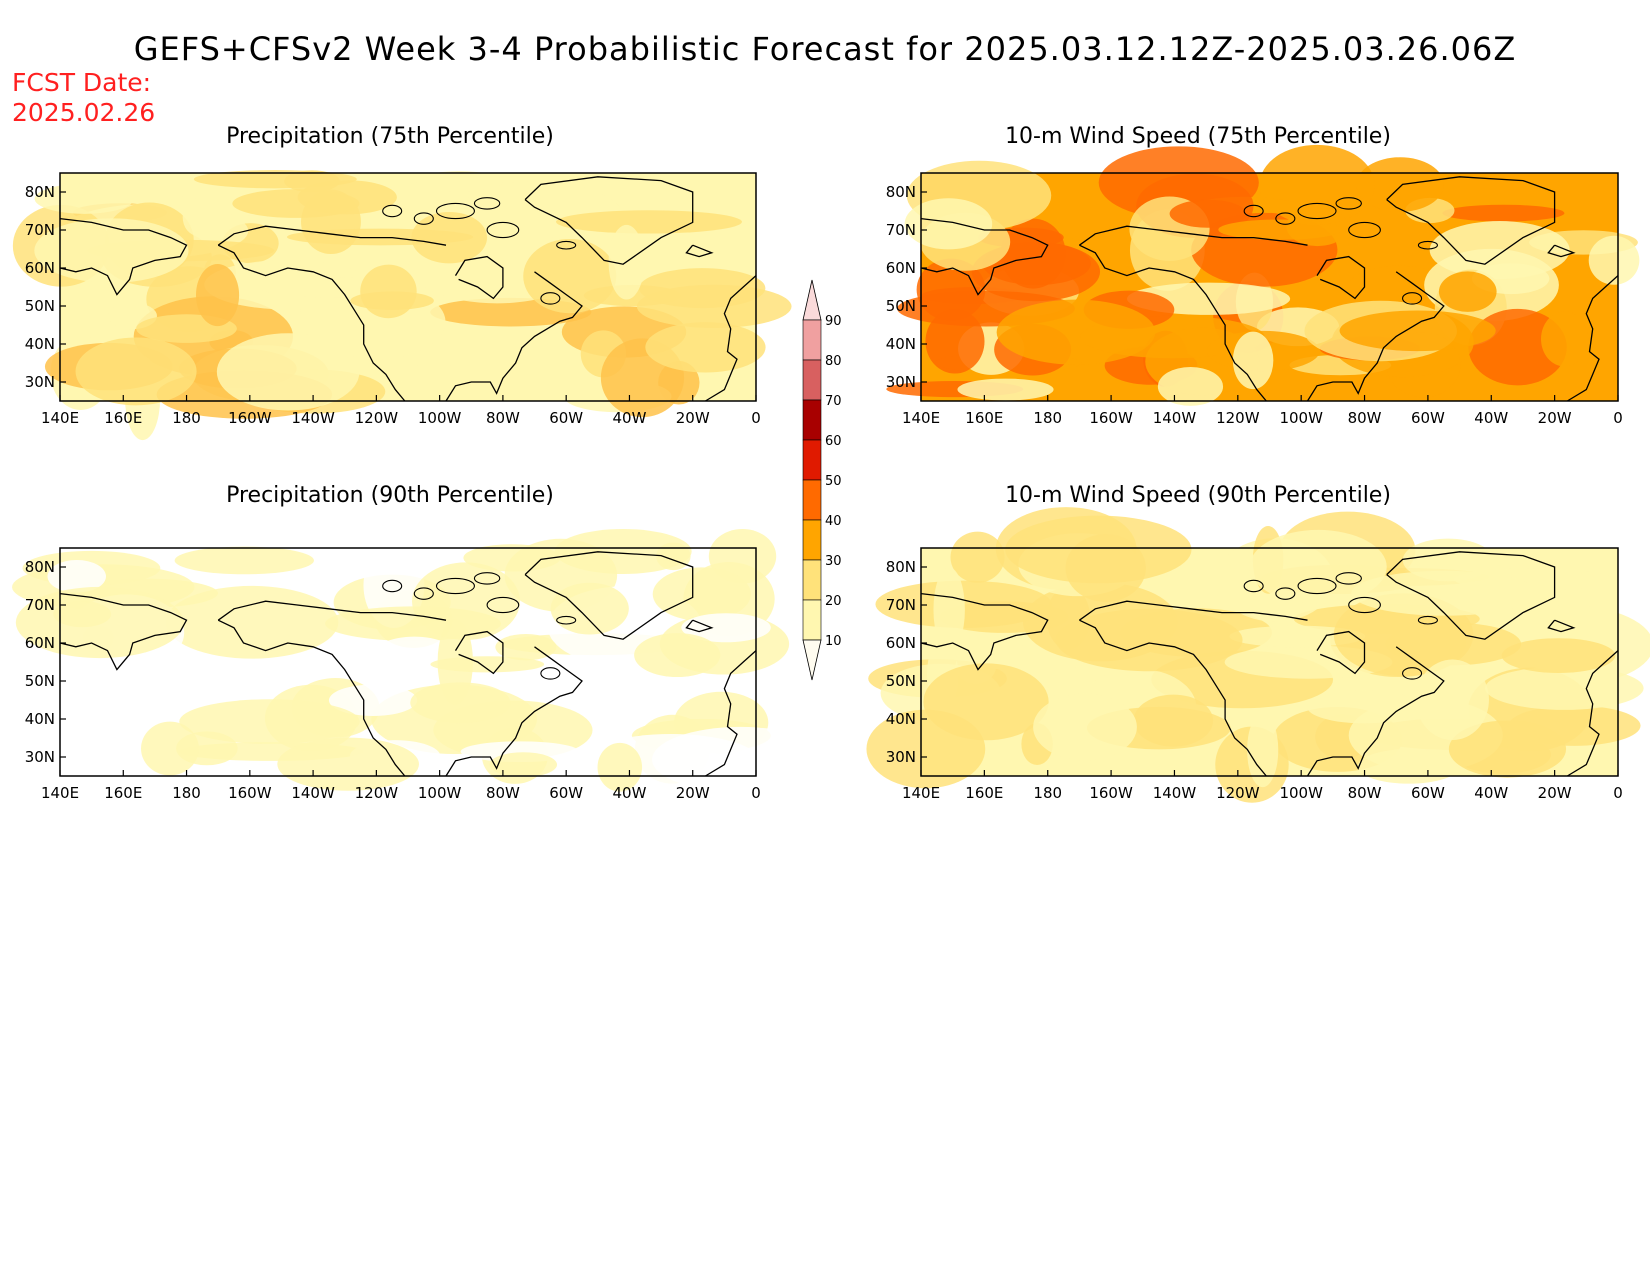  I want to click on forecast-date-label: FCST Date:, so click(82, 82).